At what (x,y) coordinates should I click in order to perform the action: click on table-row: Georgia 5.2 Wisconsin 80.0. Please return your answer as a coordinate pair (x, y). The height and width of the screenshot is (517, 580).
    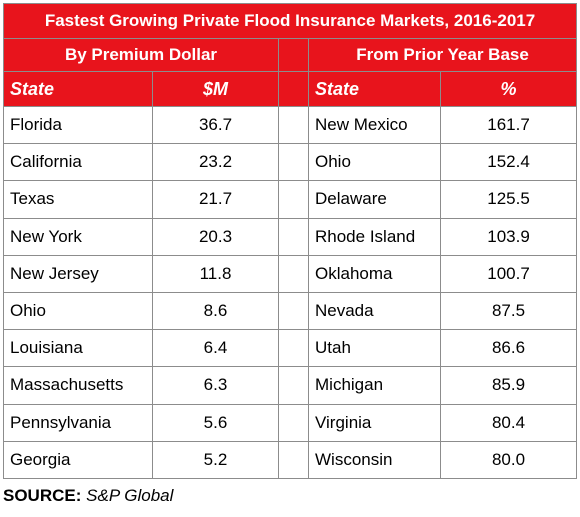
    Looking at the image, I should click on (290, 459).